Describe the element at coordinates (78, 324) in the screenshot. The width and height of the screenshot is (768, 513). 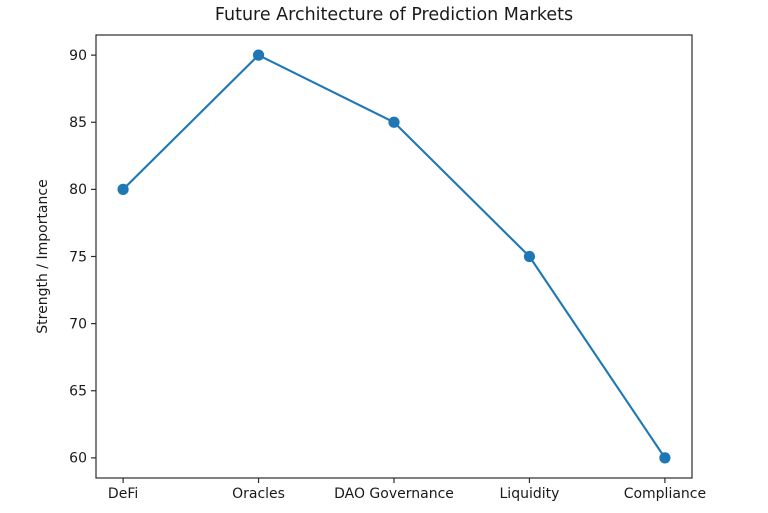
I see `y-tick-label: 70` at that location.